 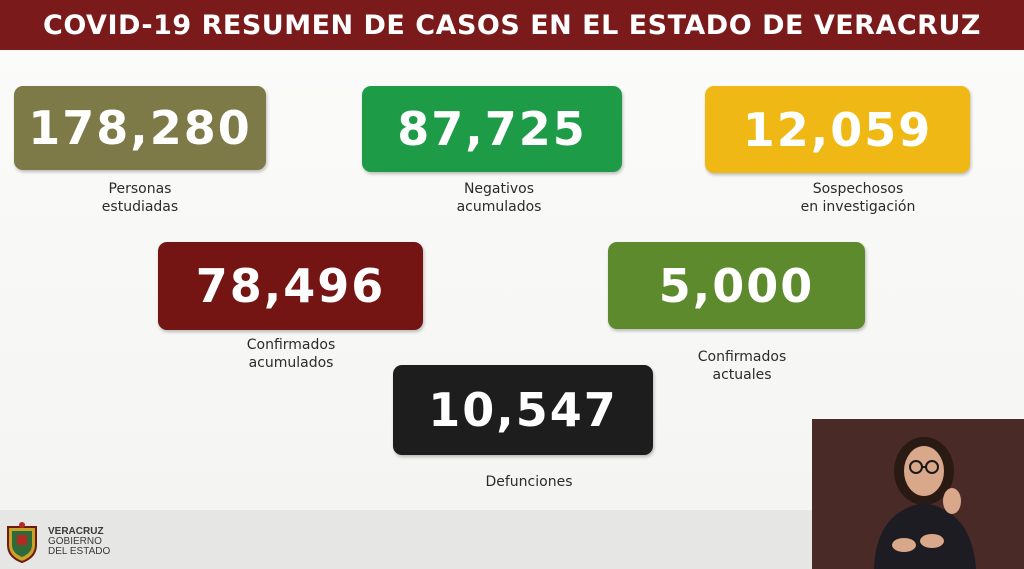 What do you see at coordinates (858, 207) in the screenshot?
I see `stat-label-line: en investigación` at bounding box center [858, 207].